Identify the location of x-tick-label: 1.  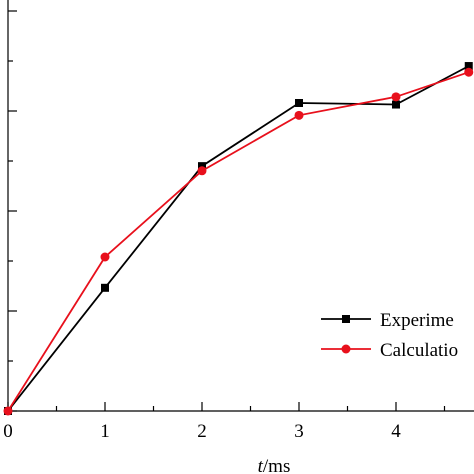
(105, 431).